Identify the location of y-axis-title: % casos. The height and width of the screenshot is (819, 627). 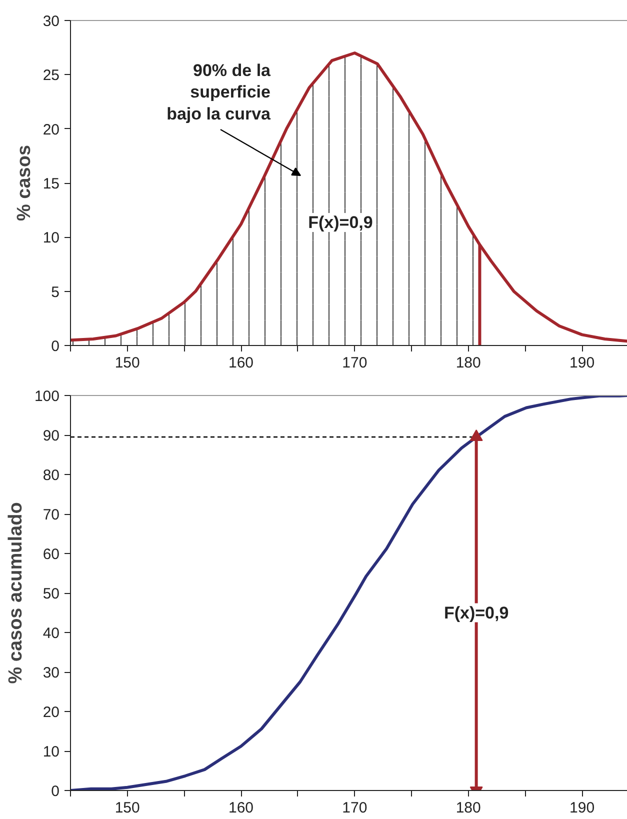
(24, 183).